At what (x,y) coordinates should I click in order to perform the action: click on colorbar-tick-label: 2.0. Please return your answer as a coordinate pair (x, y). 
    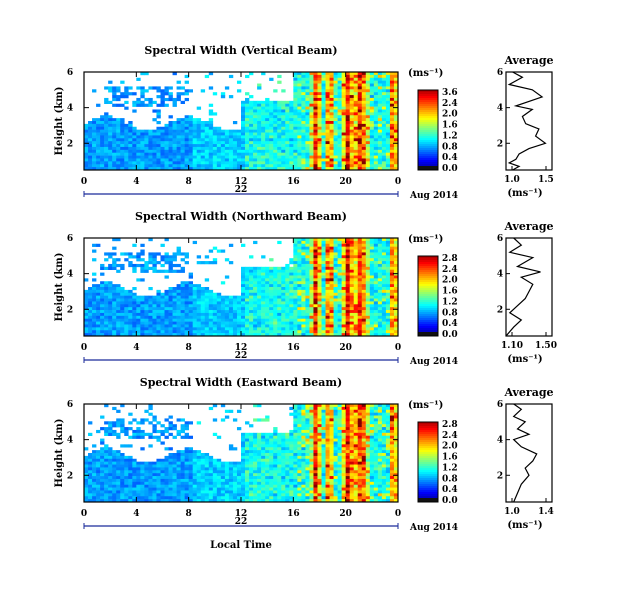
    Looking at the image, I should click on (450, 281).